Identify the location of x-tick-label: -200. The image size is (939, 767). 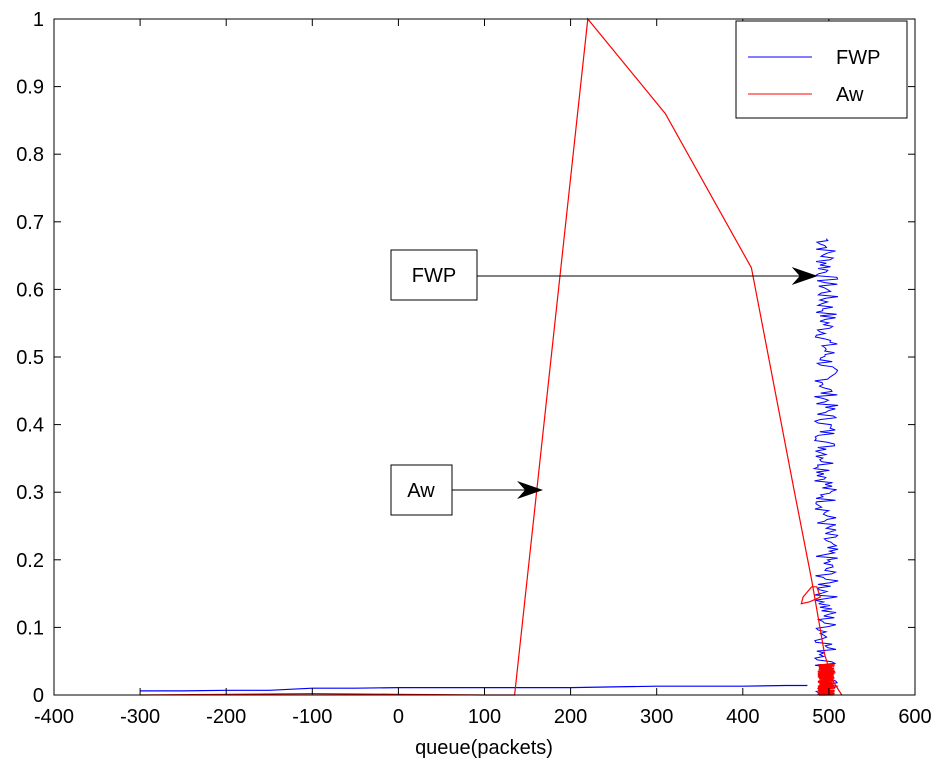
(226, 717).